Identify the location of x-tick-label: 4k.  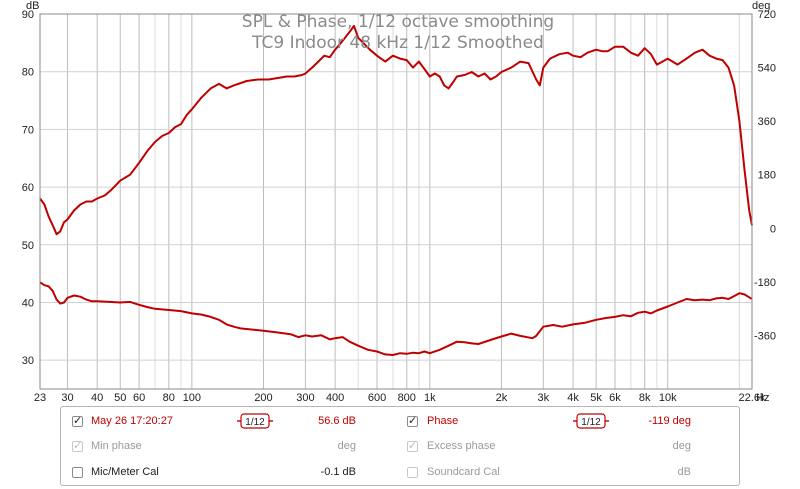
(573, 398).